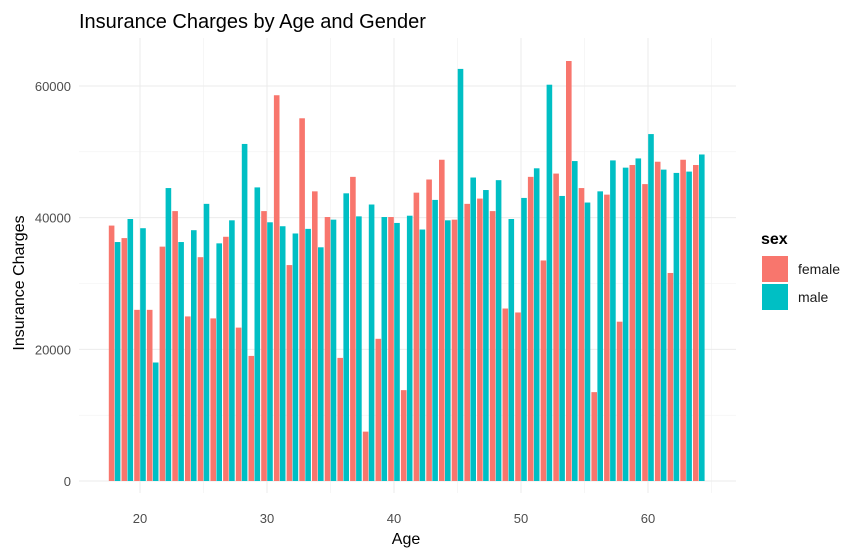 The width and height of the screenshot is (862, 556). Describe the element at coordinates (521, 518) in the screenshot. I see `x-tick-label: 50` at that location.